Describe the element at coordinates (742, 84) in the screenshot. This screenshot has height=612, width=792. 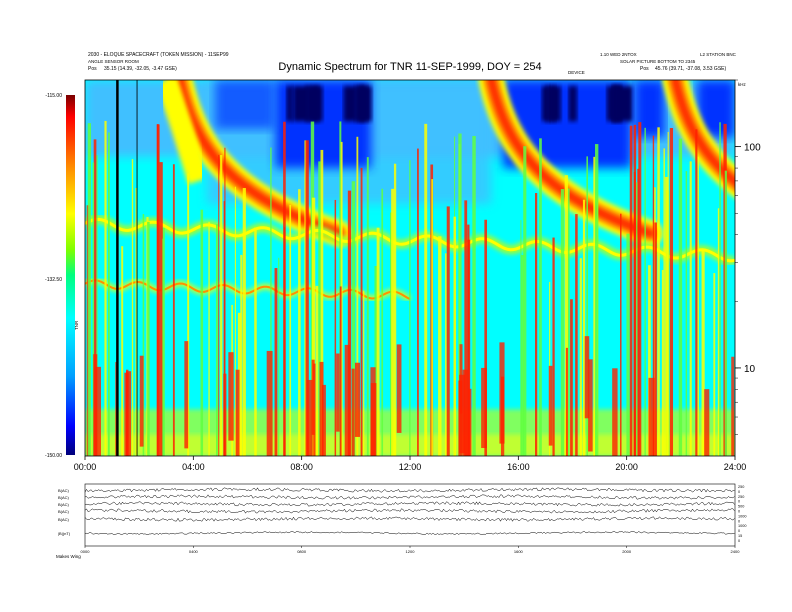
I see `y-unit-label: kHz` at that location.